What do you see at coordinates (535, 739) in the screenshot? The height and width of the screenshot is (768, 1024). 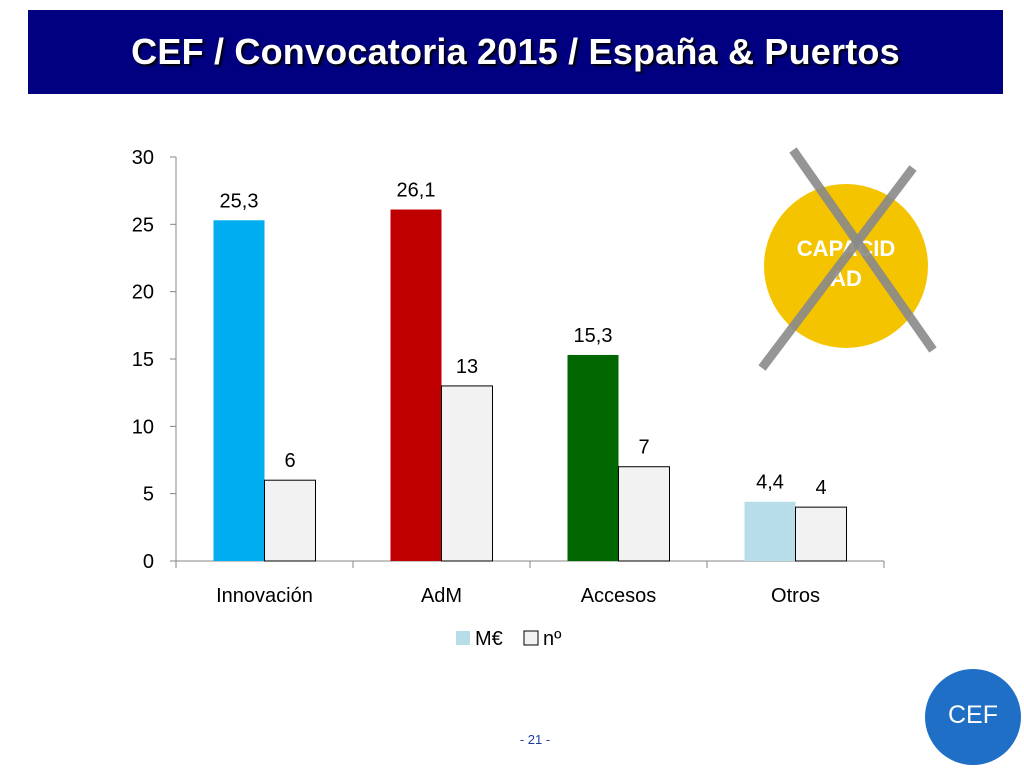 I see `page-number: - 21 -` at bounding box center [535, 739].